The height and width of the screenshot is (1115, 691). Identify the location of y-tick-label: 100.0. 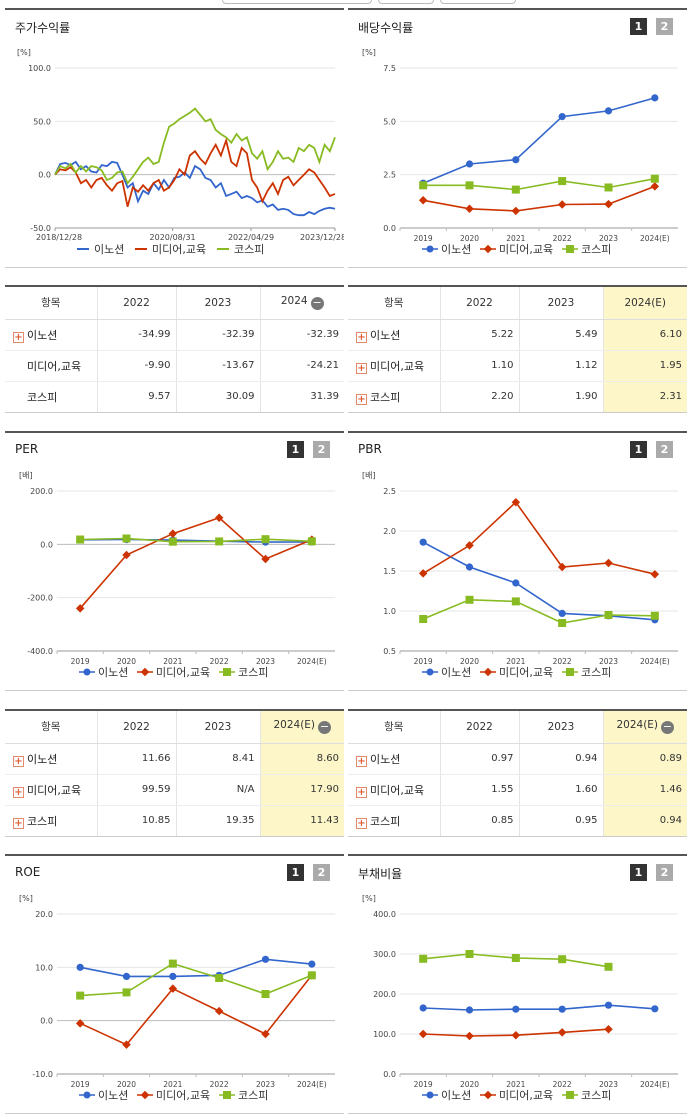
(39, 68).